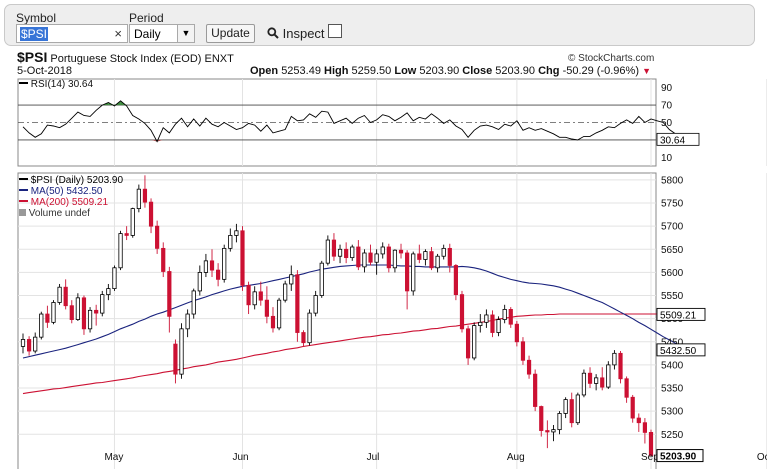 This screenshot has height=469, width=767. Describe the element at coordinates (303, 33) in the screenshot. I see `inspect-label: Inspect` at that location.